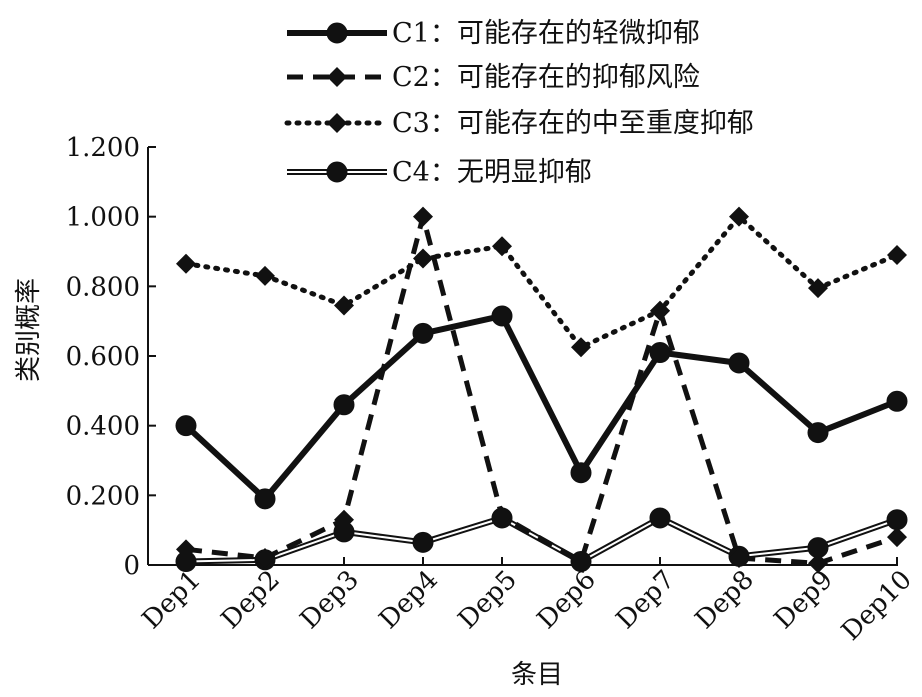 The image size is (922, 697). Describe the element at coordinates (330, 600) in the screenshot. I see `x-tick-label: Dep3` at that location.